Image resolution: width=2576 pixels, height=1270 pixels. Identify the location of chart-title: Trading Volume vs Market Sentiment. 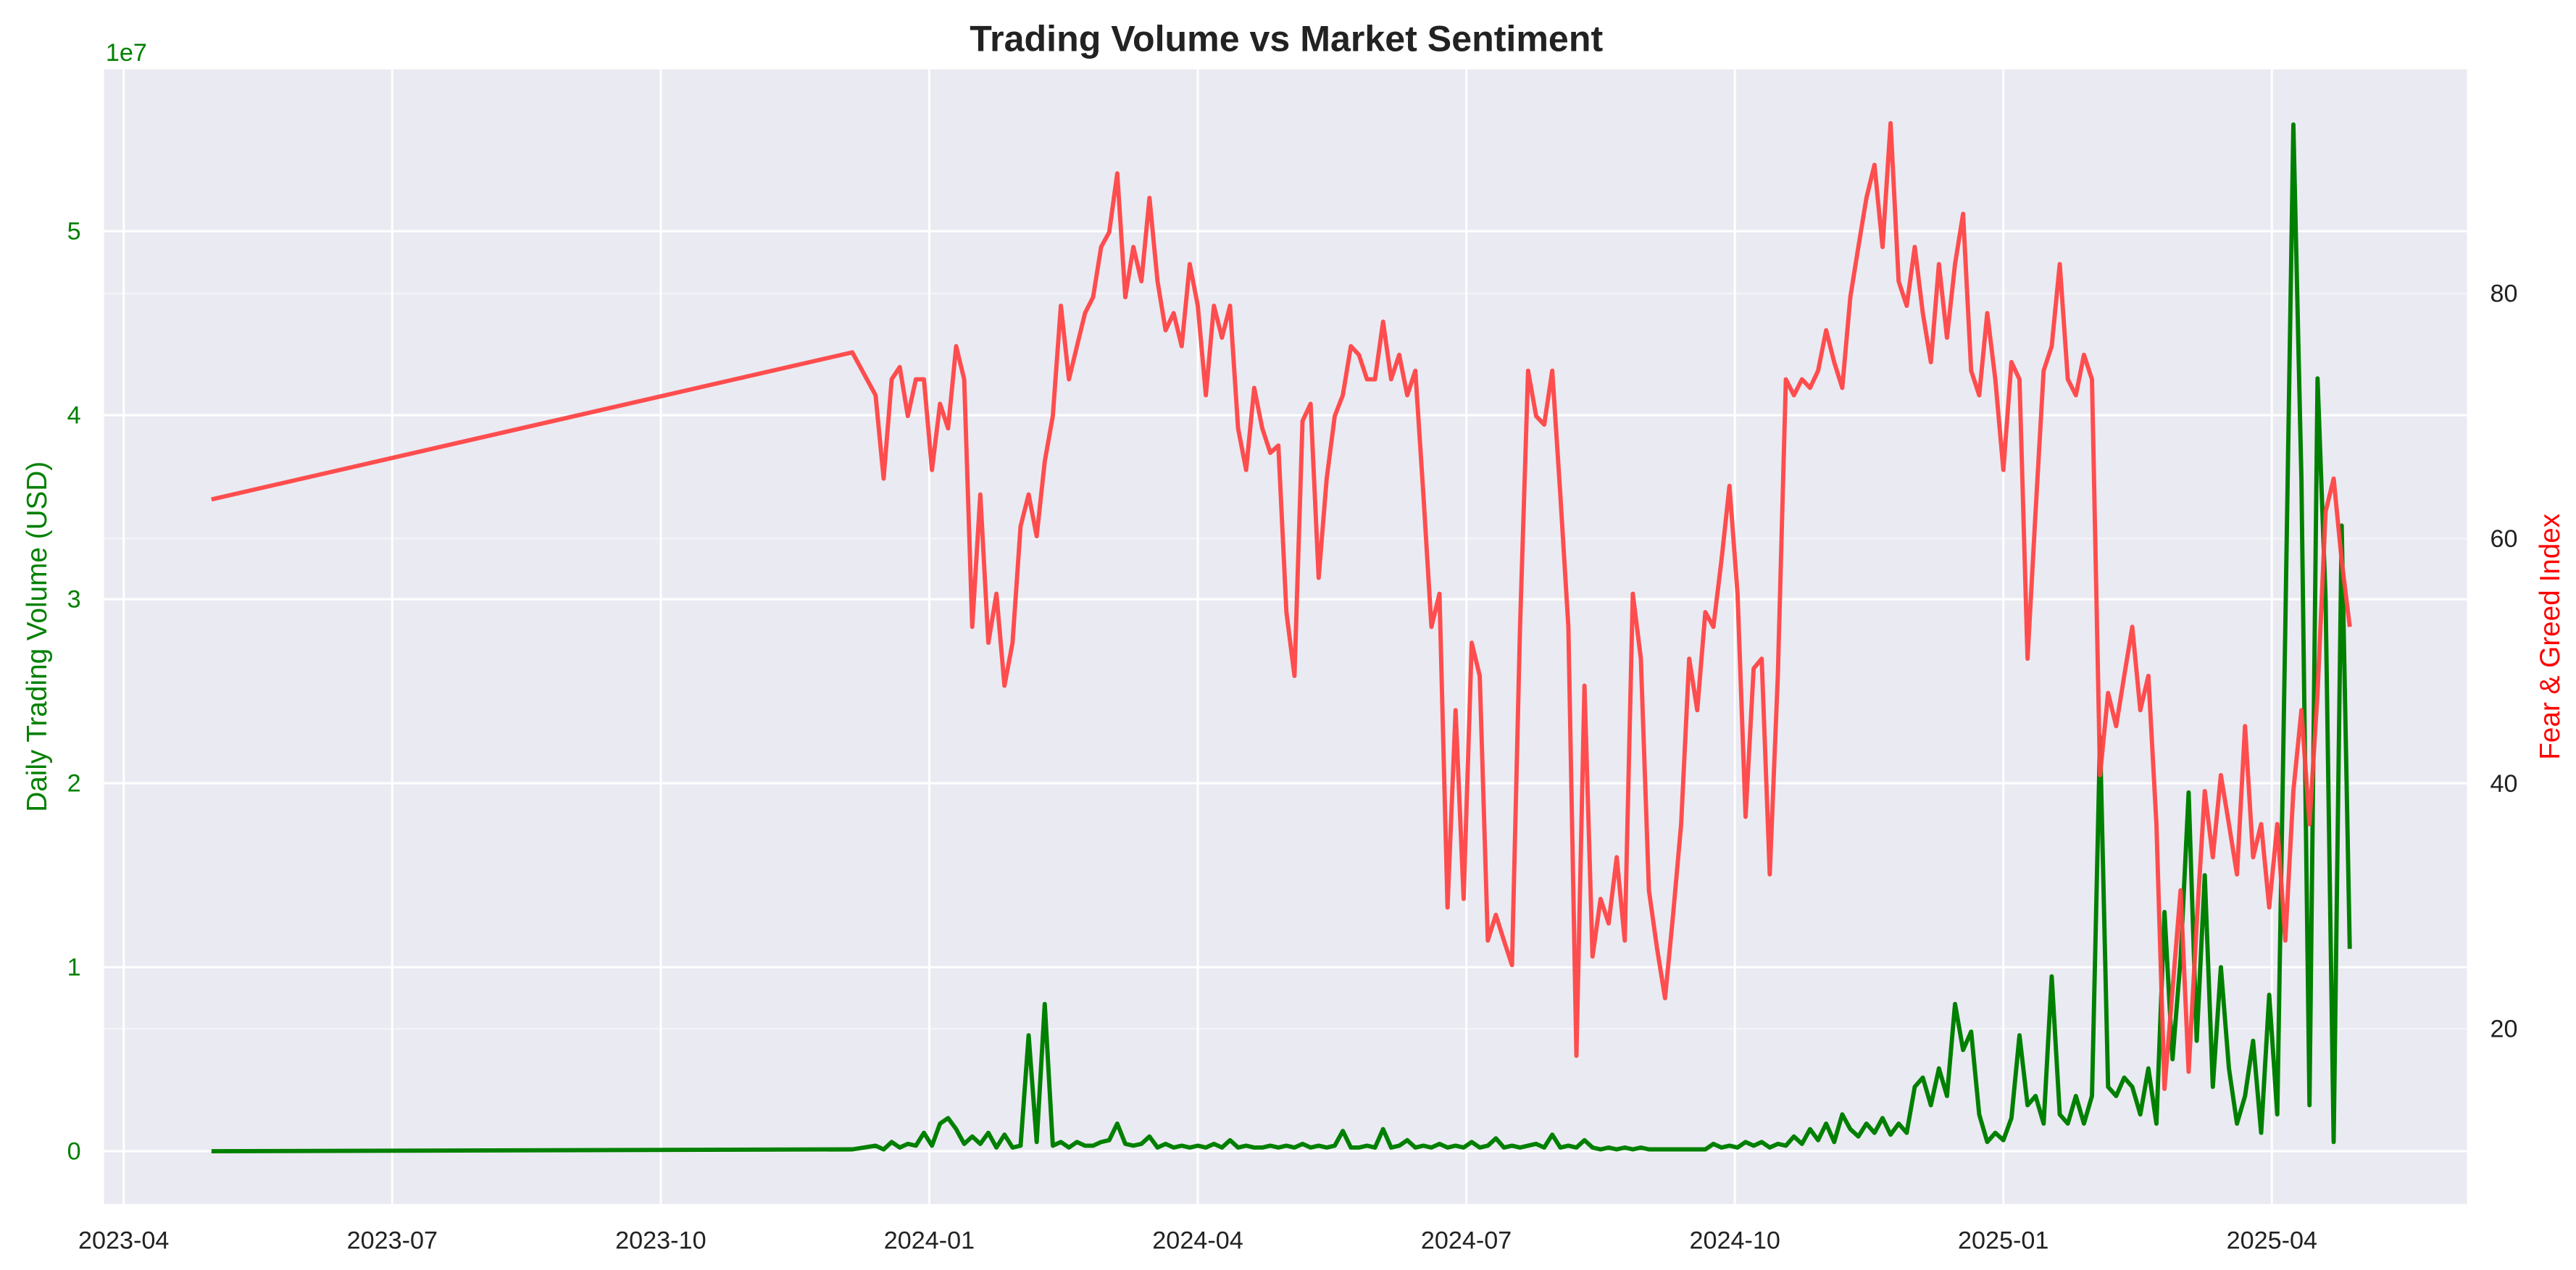
(1286, 39).